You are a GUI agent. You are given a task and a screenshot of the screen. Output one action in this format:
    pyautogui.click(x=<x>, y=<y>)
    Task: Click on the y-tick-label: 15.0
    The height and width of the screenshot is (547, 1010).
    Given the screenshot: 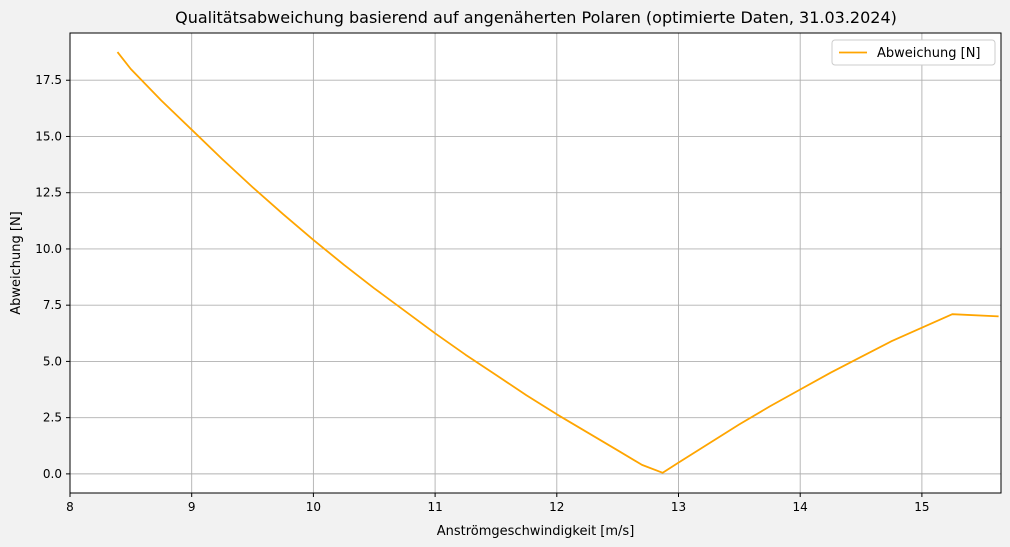 What is the action you would take?
    pyautogui.click(x=48, y=136)
    